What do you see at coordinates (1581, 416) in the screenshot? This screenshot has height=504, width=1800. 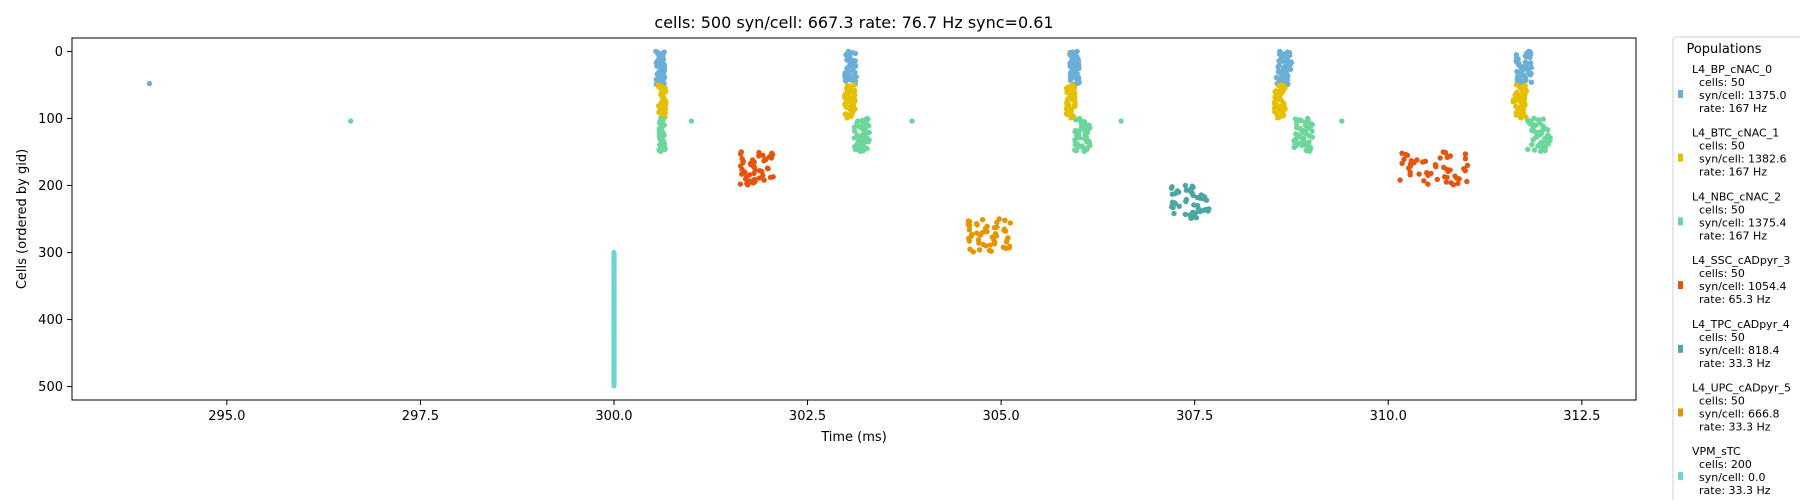 I see `x-tick-label: 312.5` at bounding box center [1581, 416].